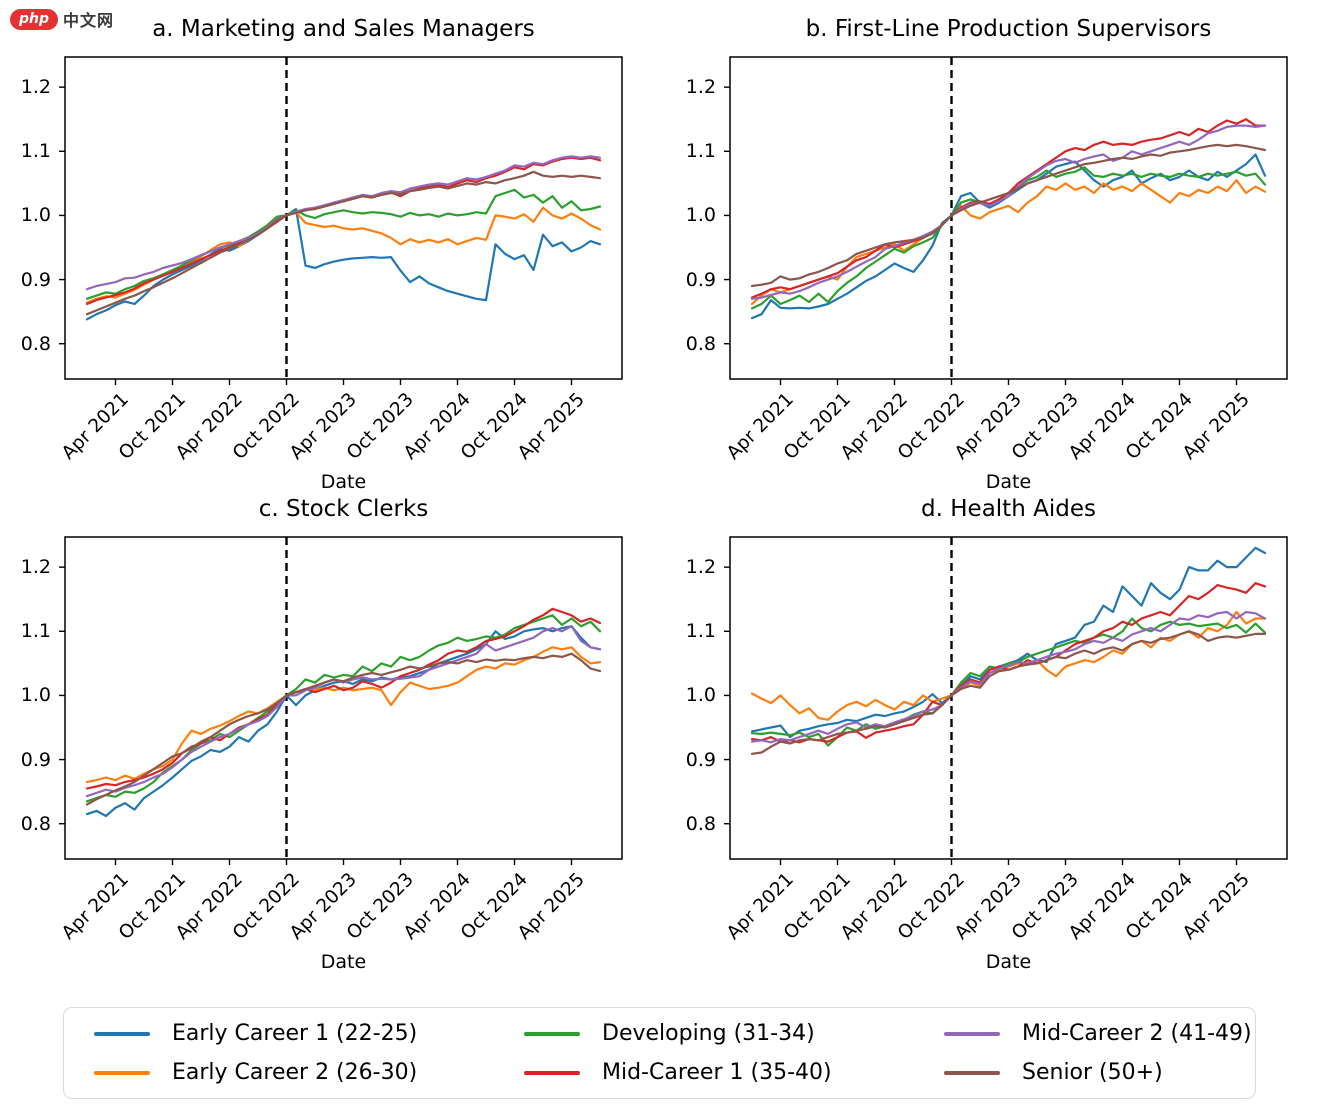 This screenshot has height=1114, width=1324. Describe the element at coordinates (552, 1033) in the screenshot. I see `legend-swatch-developing` at that location.